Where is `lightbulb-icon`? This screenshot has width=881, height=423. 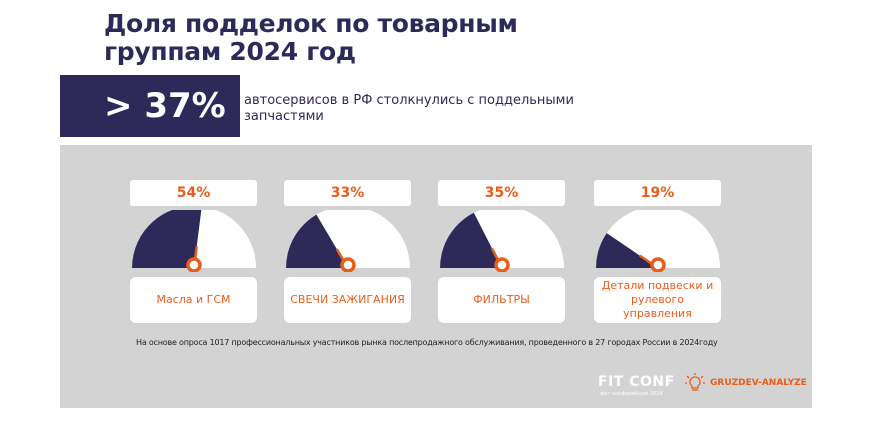
lightbulb-icon is located at coordinates (695, 382).